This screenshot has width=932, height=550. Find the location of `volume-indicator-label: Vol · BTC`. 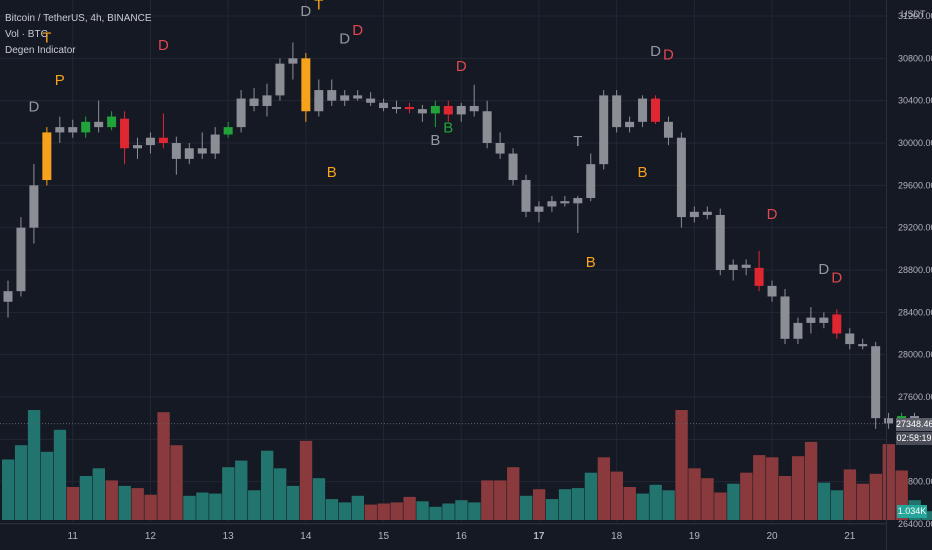

volume-indicator-label: Vol · BTC is located at coordinates (26, 34).